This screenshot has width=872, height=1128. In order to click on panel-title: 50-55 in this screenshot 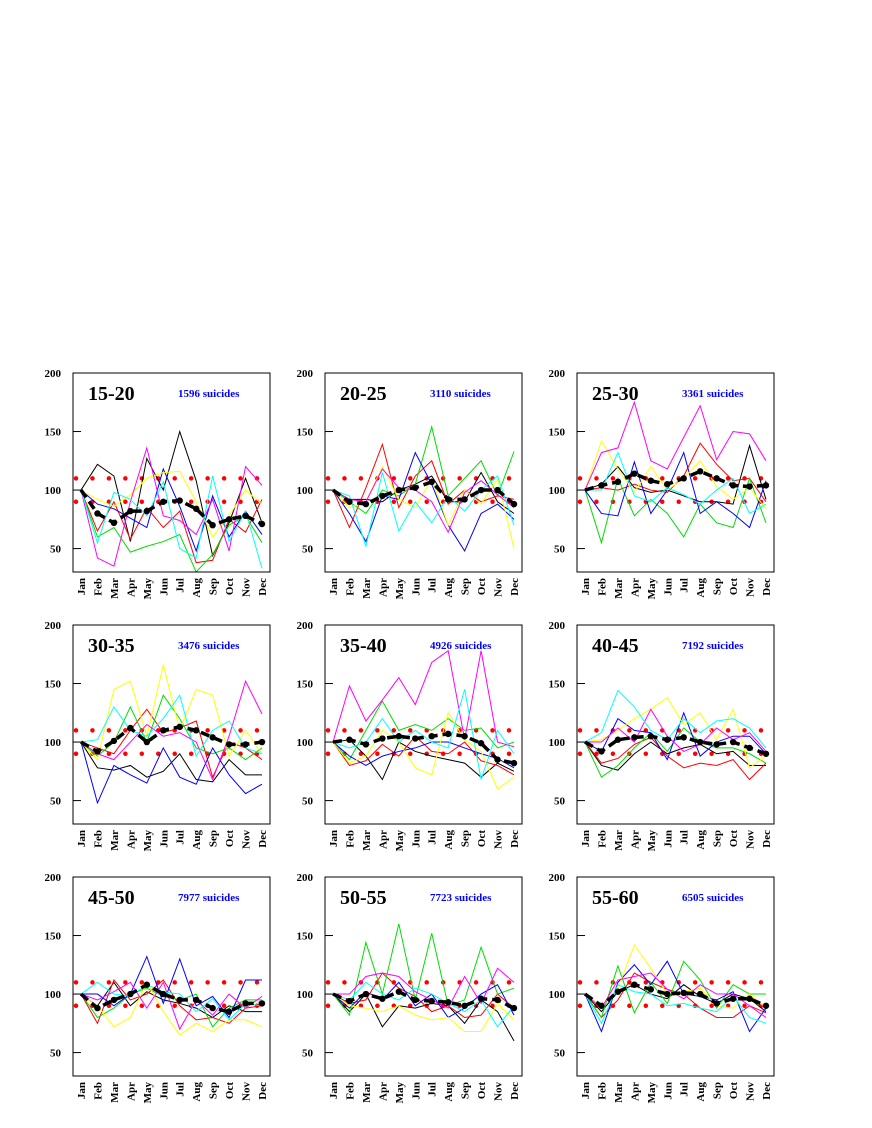, I will do `click(363, 898)`.